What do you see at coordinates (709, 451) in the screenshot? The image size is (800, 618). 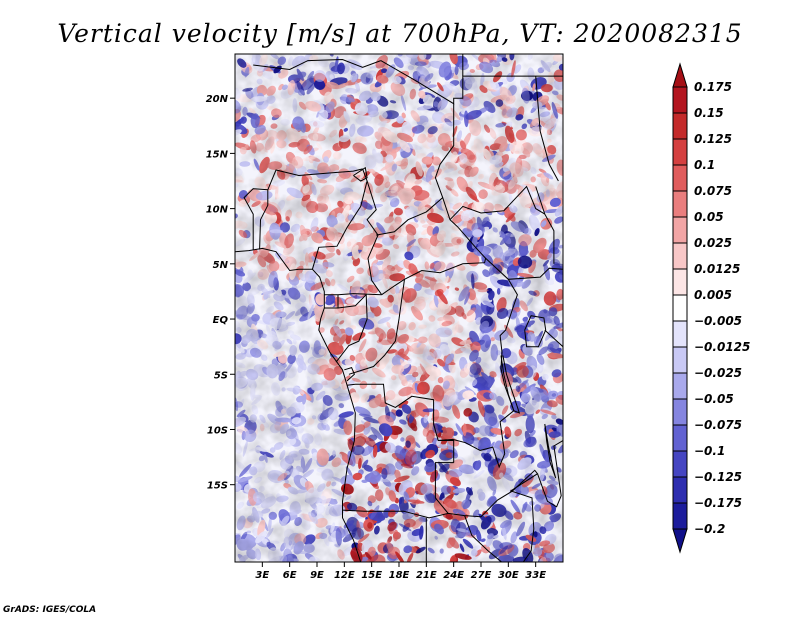 I see `colorbar-label: −0.1` at bounding box center [709, 451].